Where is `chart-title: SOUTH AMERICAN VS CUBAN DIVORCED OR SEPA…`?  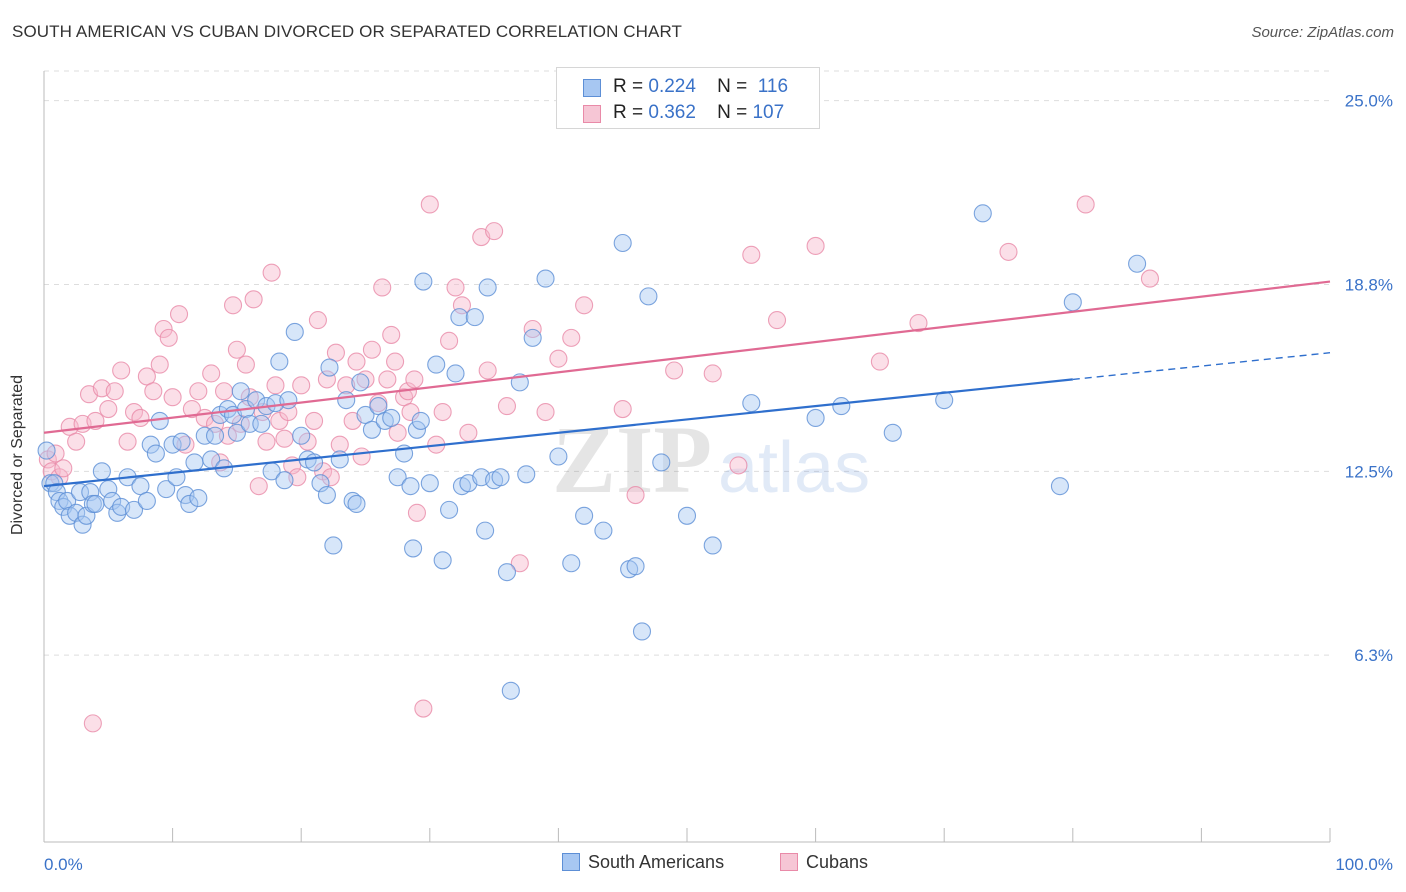
chart-title: SOUTH AMERICAN VS CUBAN DIVORCED OR SEPA… is located at coordinates (347, 31).